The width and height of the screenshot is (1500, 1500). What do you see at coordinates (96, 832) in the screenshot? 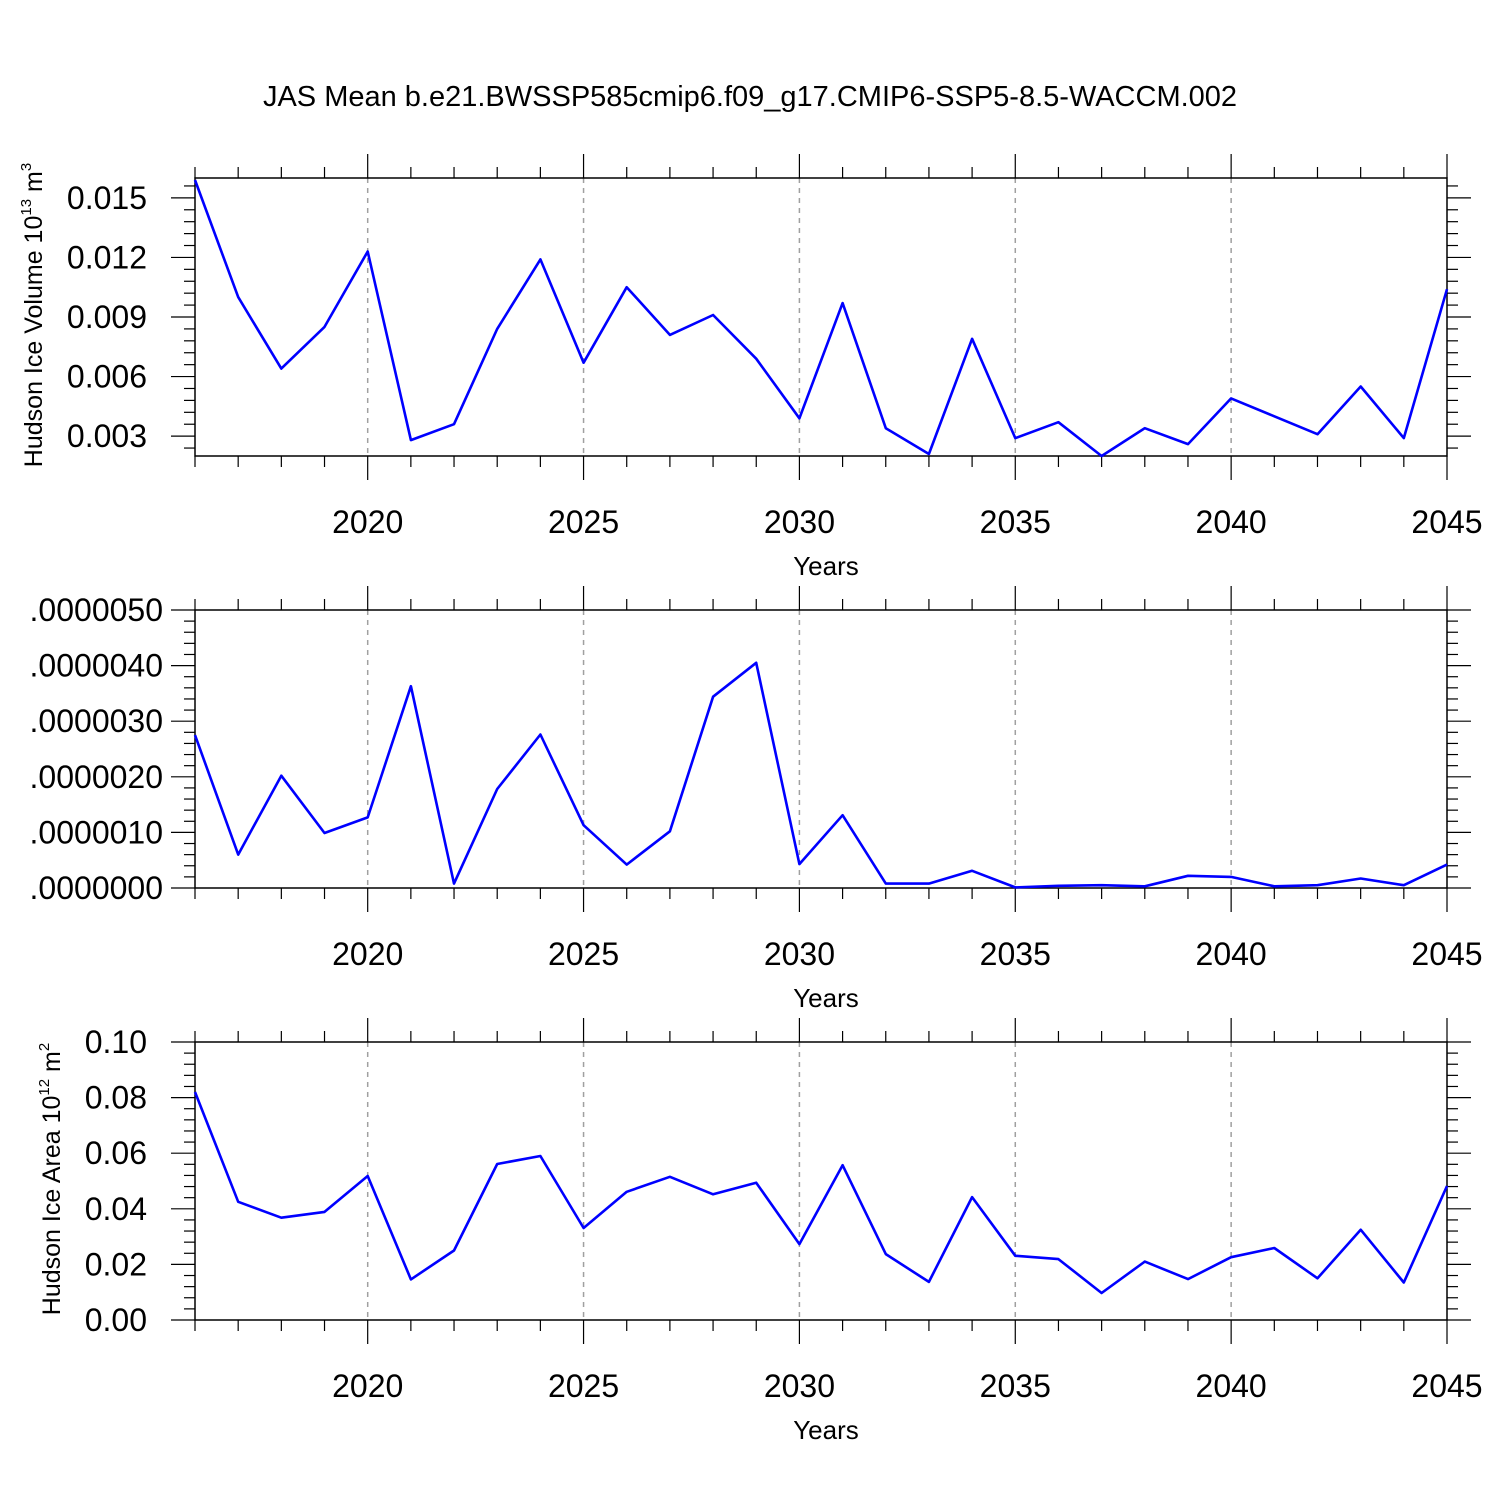
I see `y-tick-label: .0000010` at bounding box center [96, 832].